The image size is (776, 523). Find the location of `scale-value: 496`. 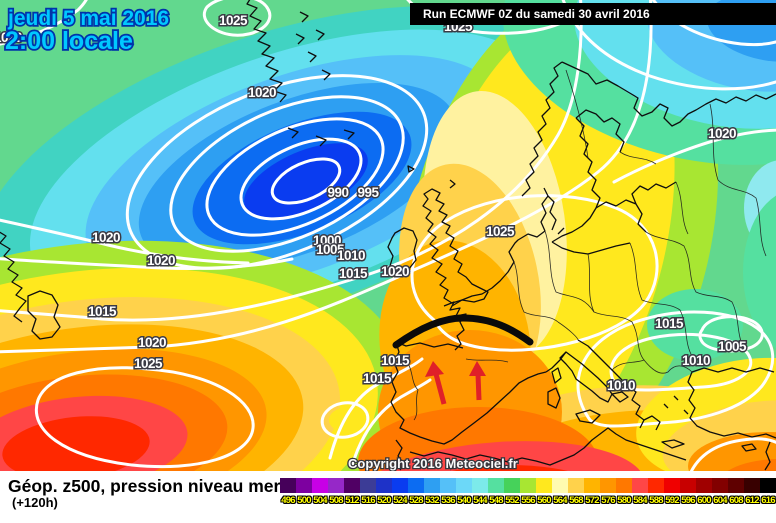

scale-value: 496 is located at coordinates (288, 500).